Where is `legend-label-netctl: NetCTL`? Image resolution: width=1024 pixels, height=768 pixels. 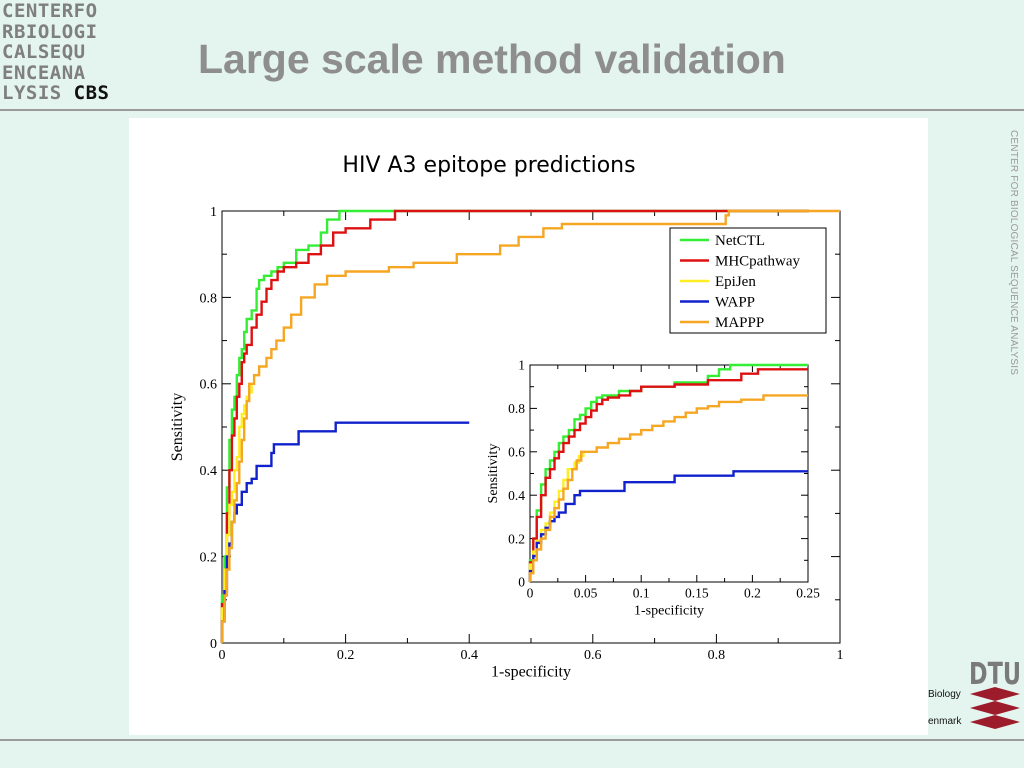 legend-label-netctl: NetCTL is located at coordinates (740, 241).